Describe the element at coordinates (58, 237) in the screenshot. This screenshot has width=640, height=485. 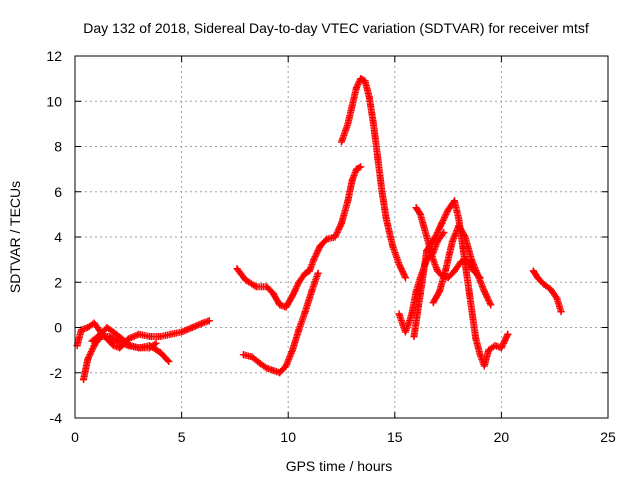
I see `y-tick-label: 4` at that location.